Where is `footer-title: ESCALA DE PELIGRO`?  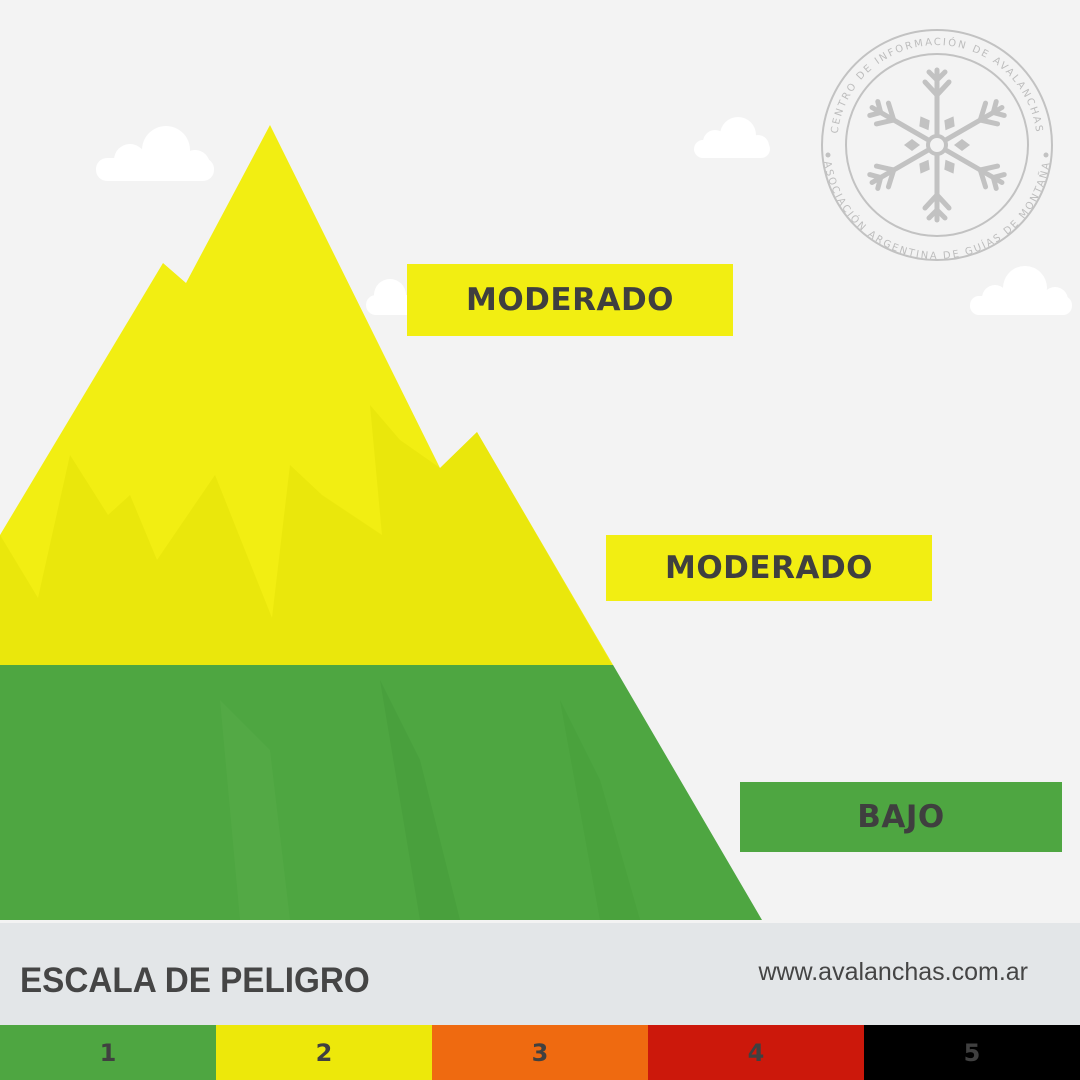
footer-title: ESCALA DE PELIGRO is located at coordinates (195, 980).